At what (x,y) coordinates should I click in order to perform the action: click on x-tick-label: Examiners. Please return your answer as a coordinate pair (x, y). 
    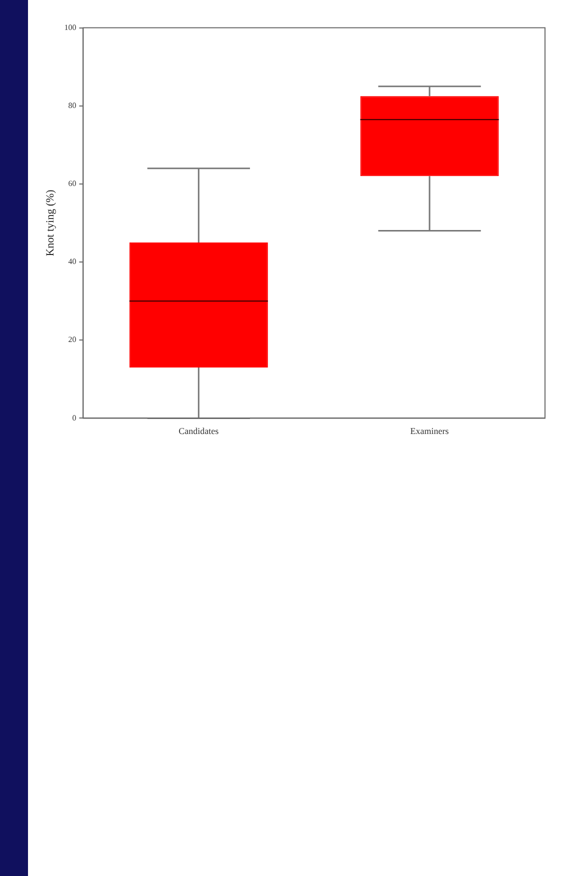
    Looking at the image, I should click on (430, 431).